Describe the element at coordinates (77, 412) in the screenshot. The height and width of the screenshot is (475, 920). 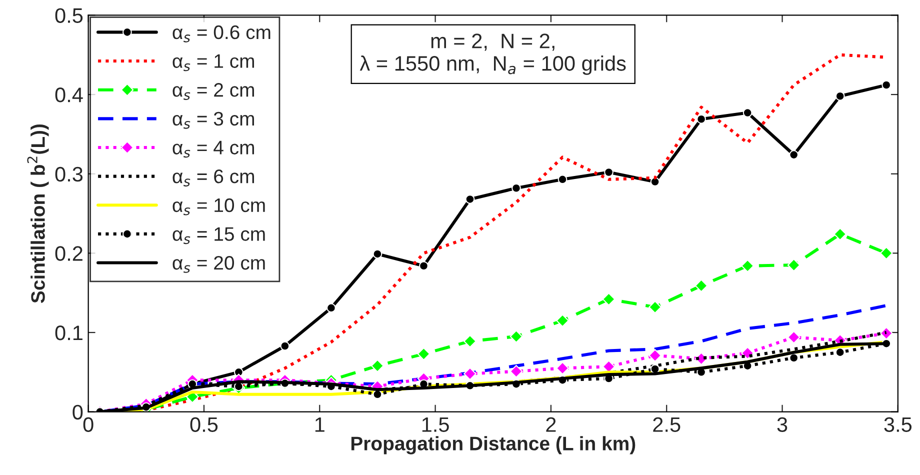
I see `y-tick-label: 0` at that location.